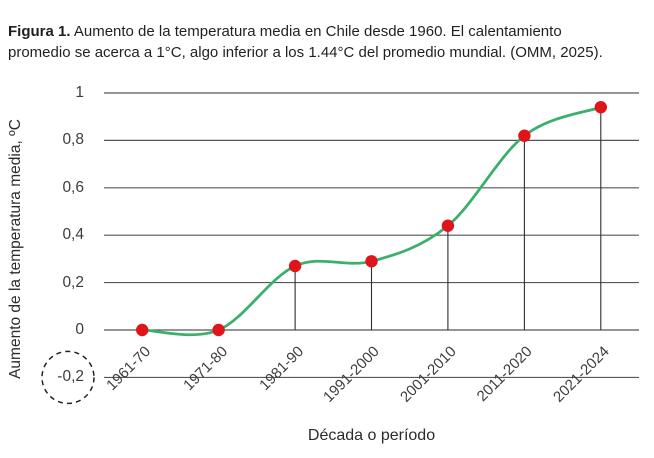 The width and height of the screenshot is (654, 458). What do you see at coordinates (73, 187) in the screenshot?
I see `y-tick-label-0,6: 0,6` at bounding box center [73, 187].